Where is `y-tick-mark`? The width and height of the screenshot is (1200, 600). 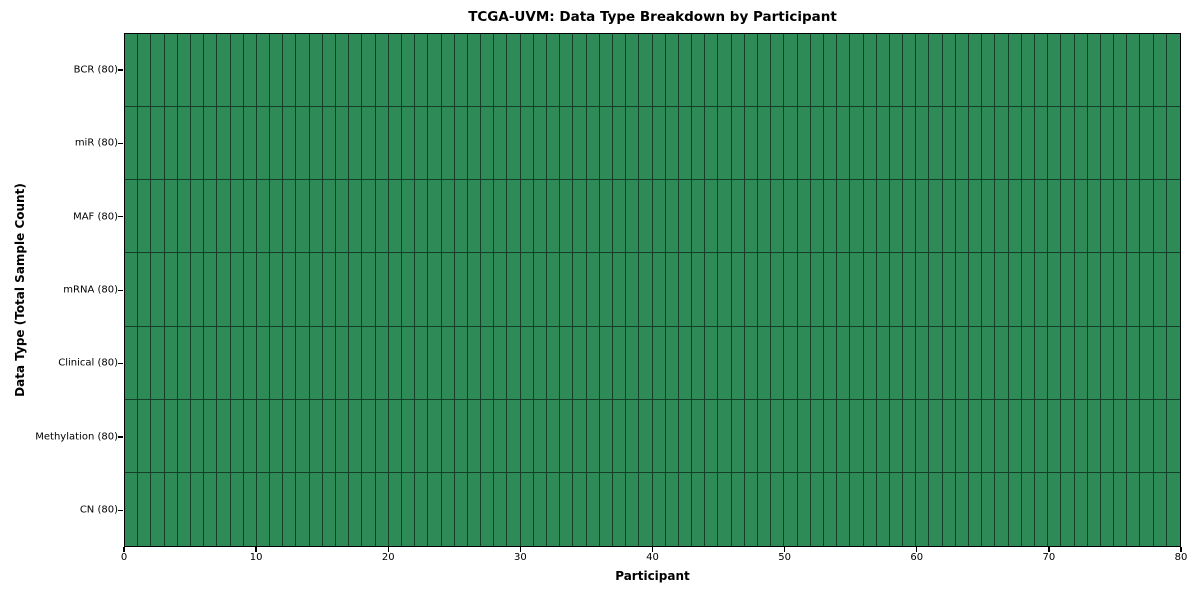
y-tick-mark is located at coordinates (120, 70).